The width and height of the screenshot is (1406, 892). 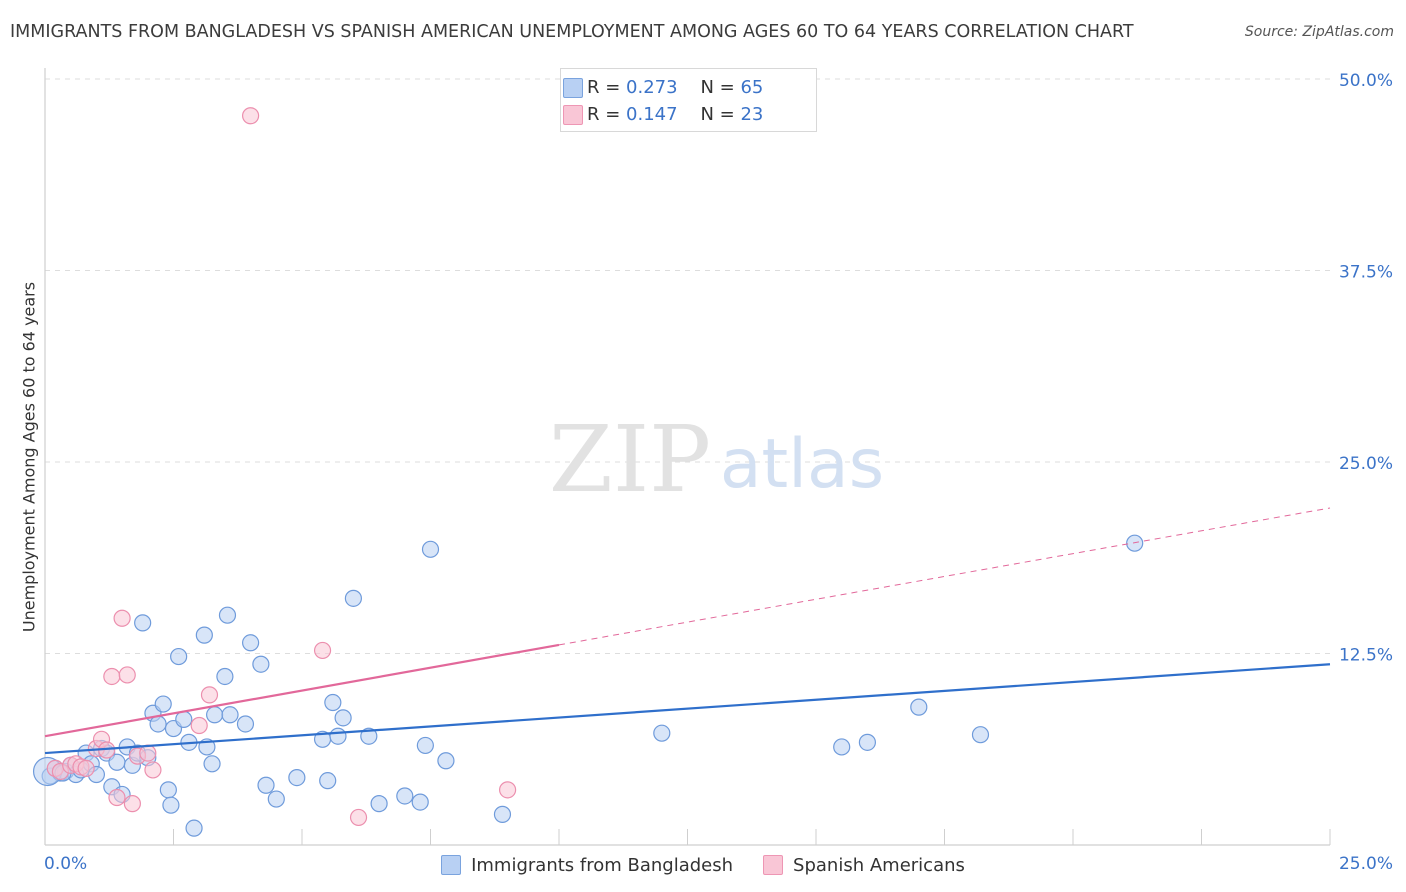 I want to click on legend-item-bangladesh: Immigrants from Bangladesh, so click(x=587, y=865).